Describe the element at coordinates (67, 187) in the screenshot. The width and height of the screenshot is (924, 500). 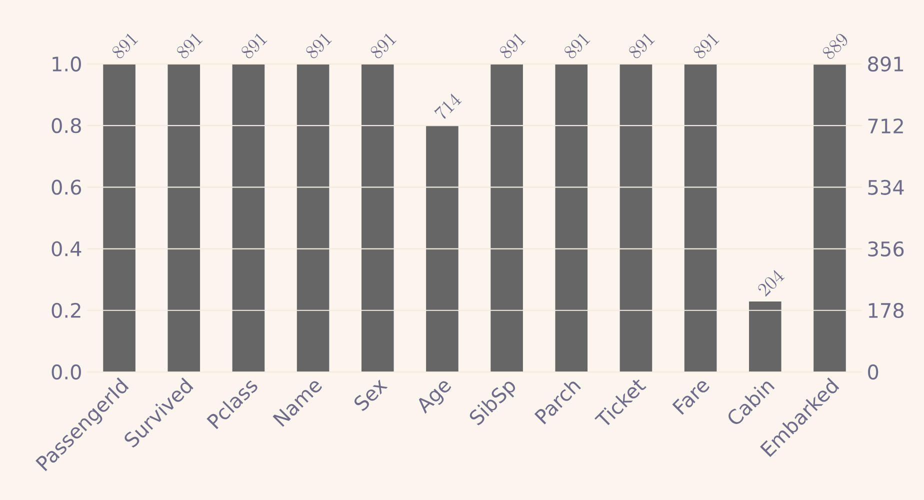
I see `y-tick-label: 0.6` at that location.